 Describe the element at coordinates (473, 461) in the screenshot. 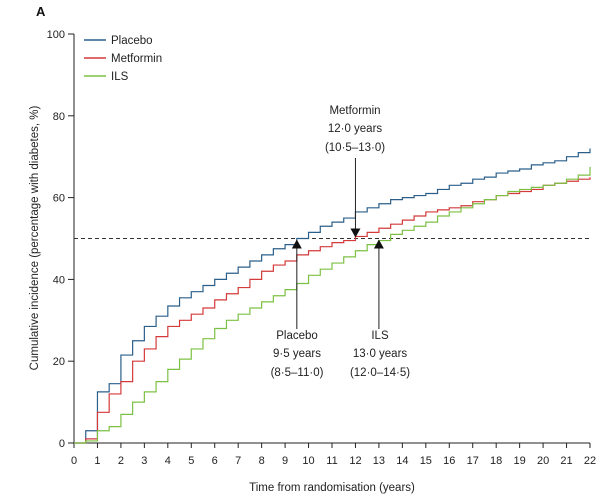

I see `x-tick-label: 17` at that location.